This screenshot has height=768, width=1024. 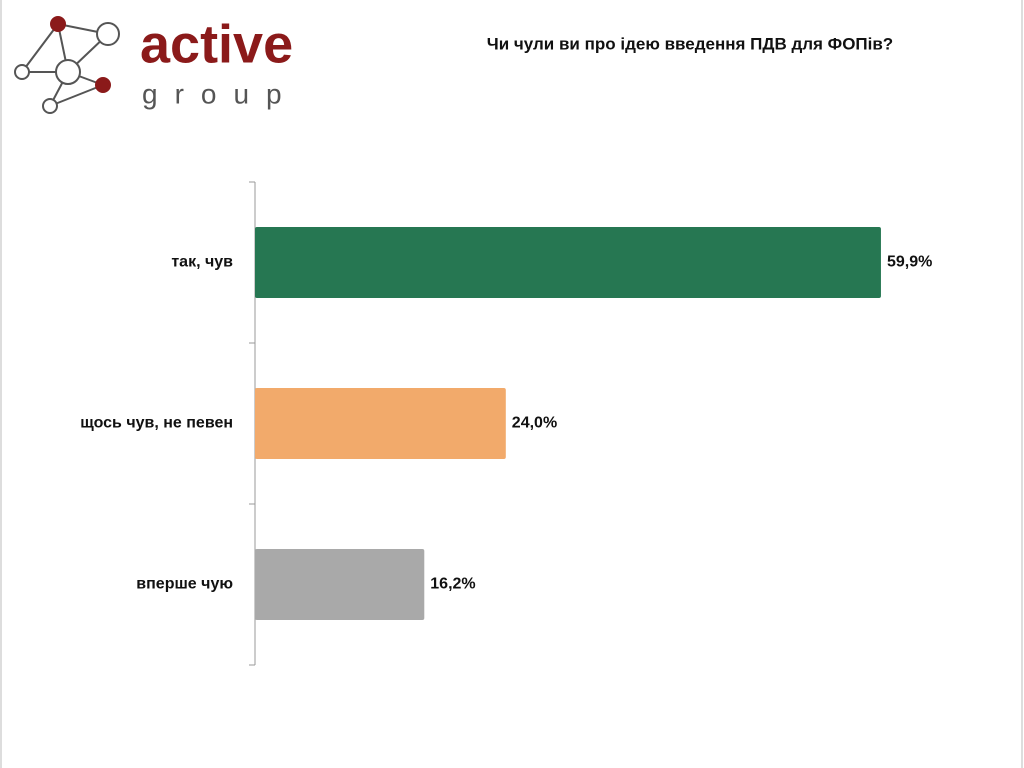 What do you see at coordinates (220, 93) in the screenshot?
I see `logo-tagline: group` at bounding box center [220, 93].